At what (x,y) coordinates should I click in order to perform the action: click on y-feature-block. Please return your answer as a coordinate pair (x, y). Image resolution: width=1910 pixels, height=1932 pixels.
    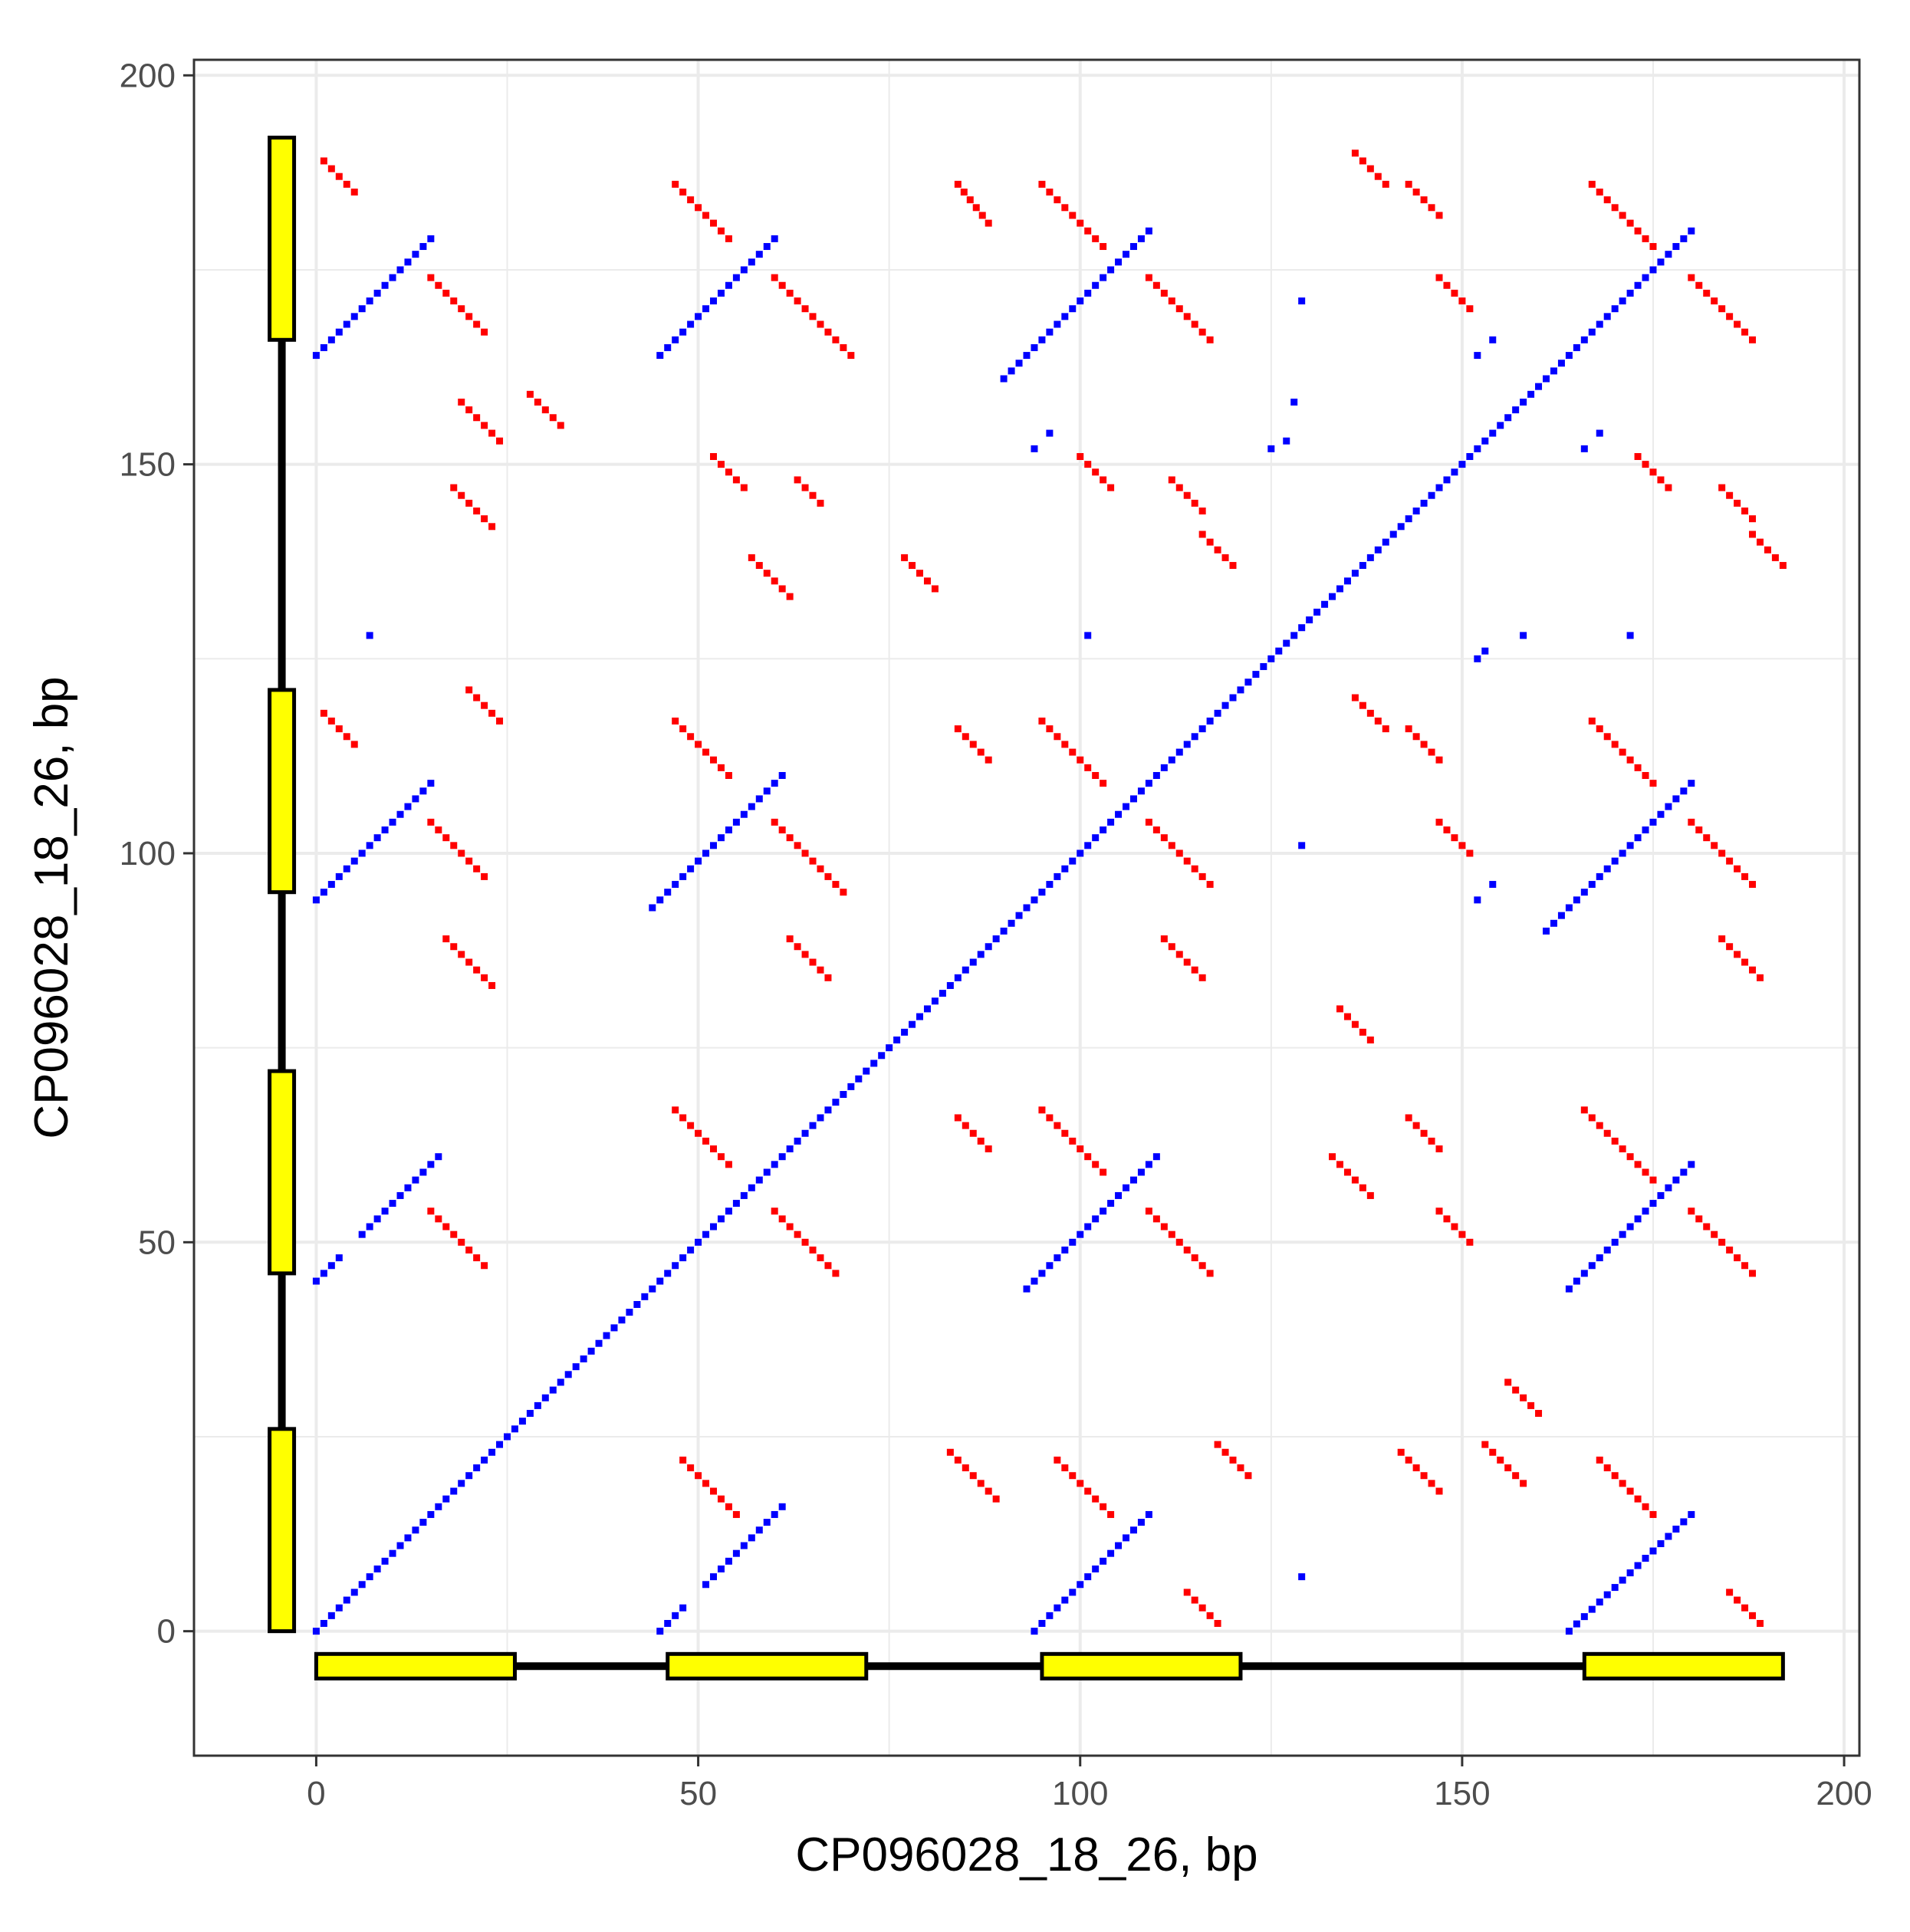
    Looking at the image, I should click on (282, 791).